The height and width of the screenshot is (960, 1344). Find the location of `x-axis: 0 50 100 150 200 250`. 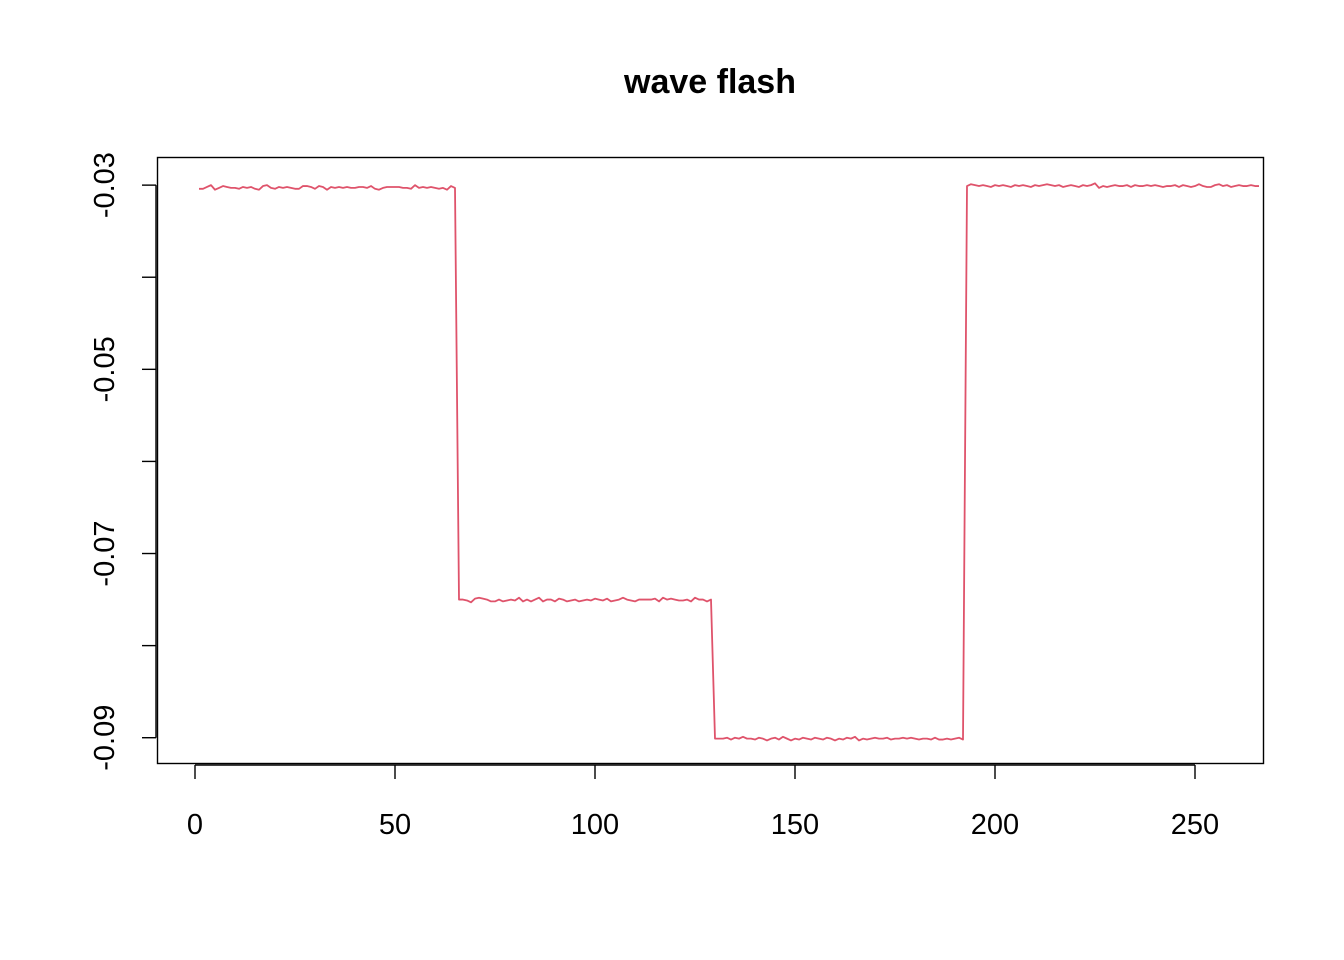

x-axis: 0 50 100 150 200 250 is located at coordinates (703, 802).